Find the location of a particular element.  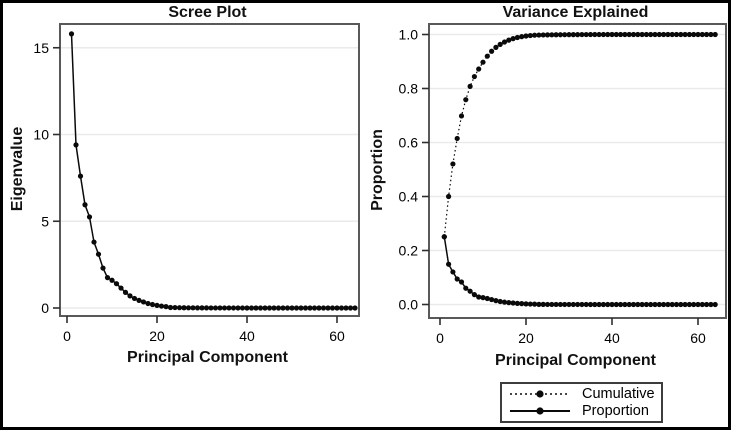

legend-label-cumulative: Cumulative is located at coordinates (618, 393).